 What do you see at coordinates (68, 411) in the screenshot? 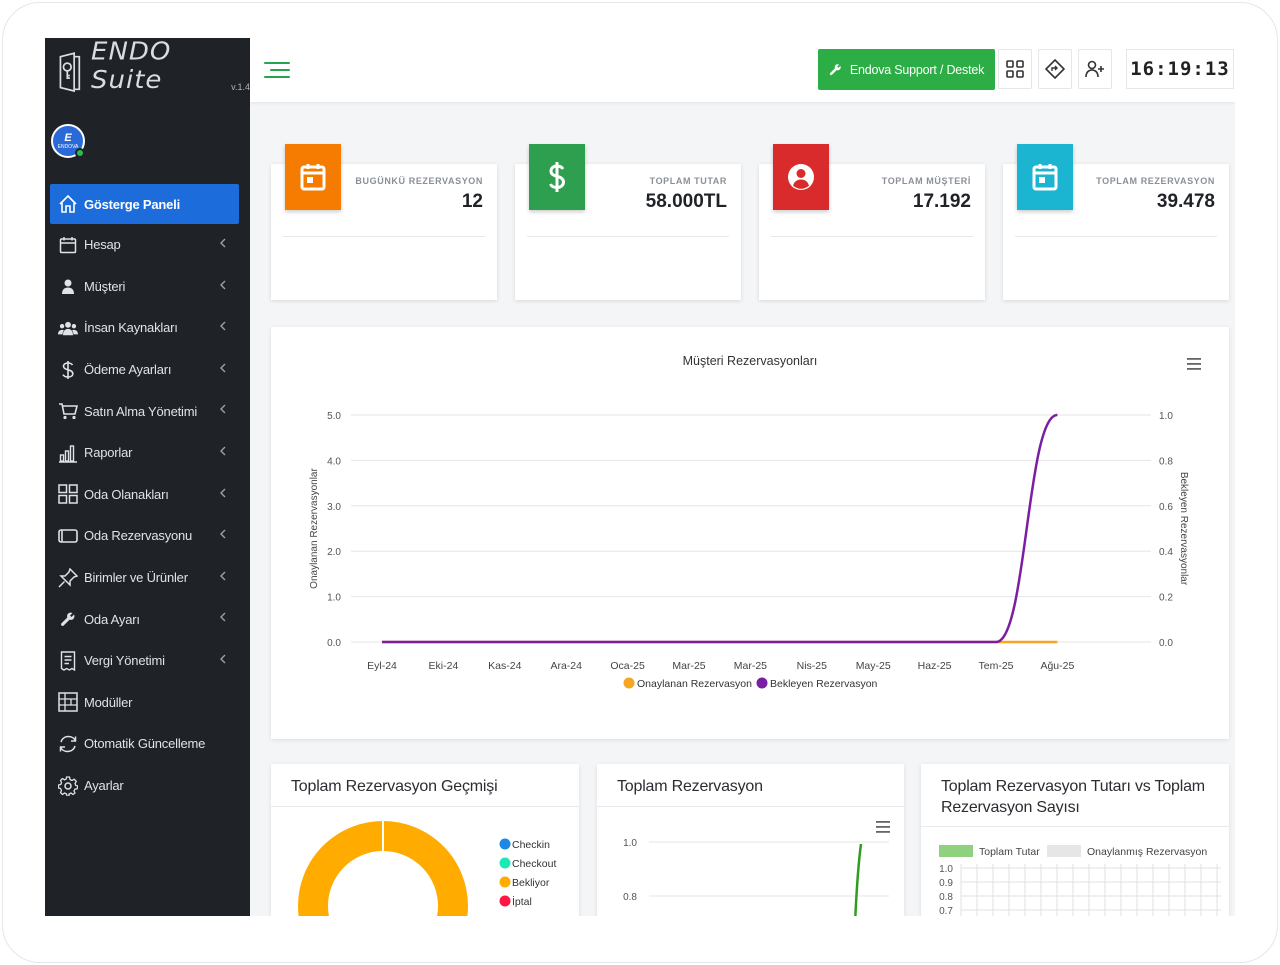
I see `cart-icon` at bounding box center [68, 411].